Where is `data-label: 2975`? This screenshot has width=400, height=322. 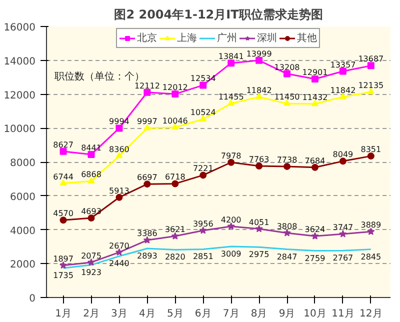
data-label: 2975 is located at coordinates (259, 255).